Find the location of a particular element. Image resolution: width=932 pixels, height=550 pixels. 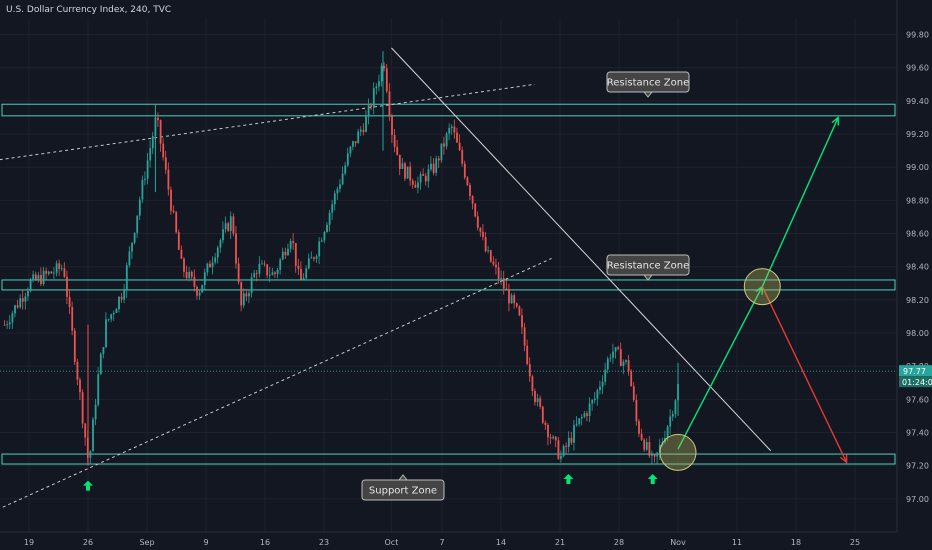

y-tick-label: 98.60 is located at coordinates (917, 234).